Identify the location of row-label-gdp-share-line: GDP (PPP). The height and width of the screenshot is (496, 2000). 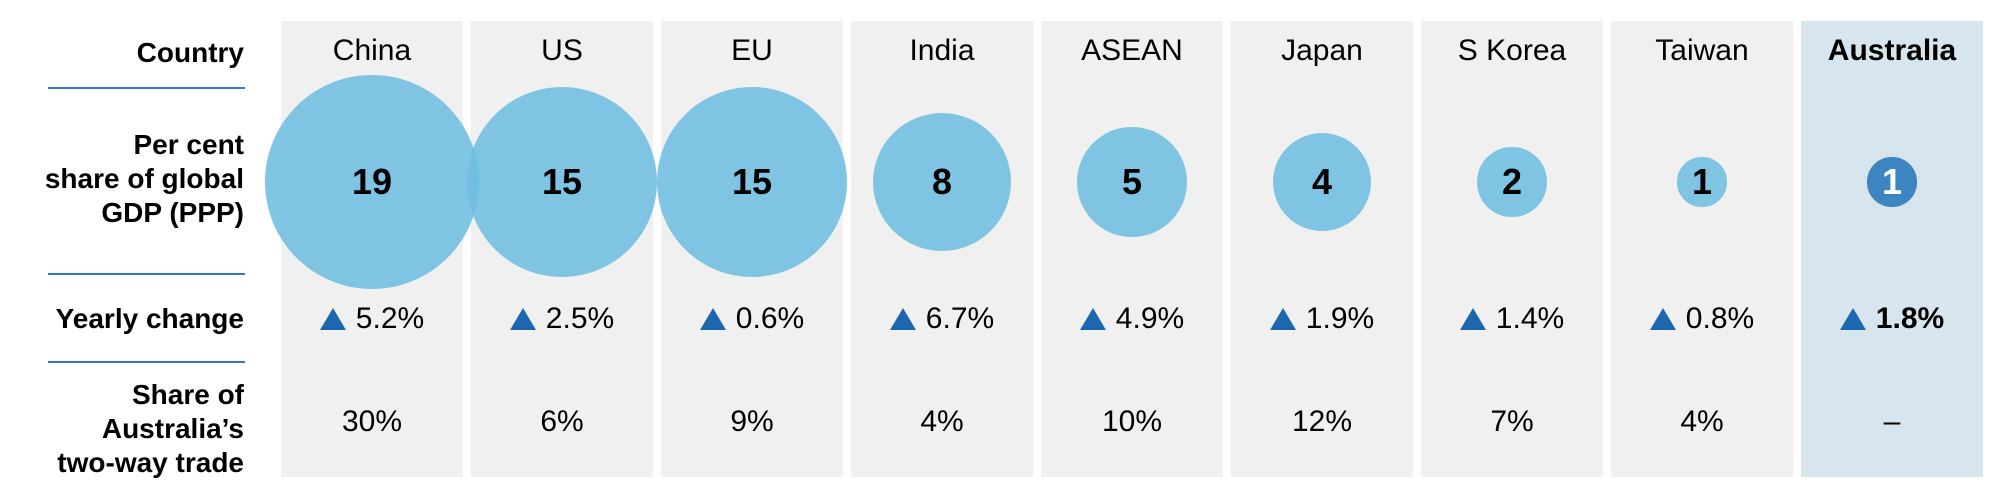
(122, 213).